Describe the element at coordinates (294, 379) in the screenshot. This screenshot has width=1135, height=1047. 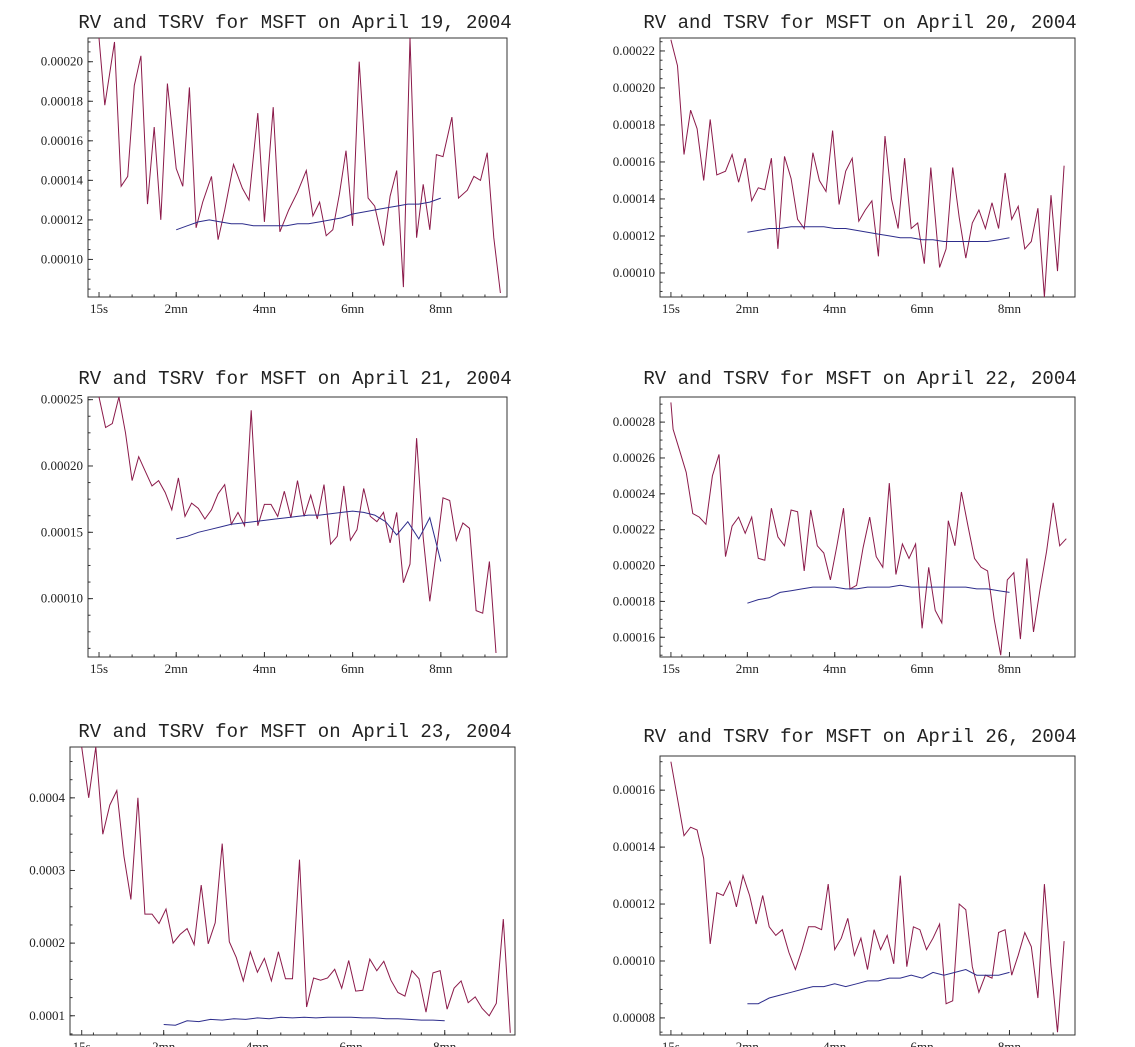
I see `chart-title: RV and TSRV for MSFT on April 21, 2004` at that location.